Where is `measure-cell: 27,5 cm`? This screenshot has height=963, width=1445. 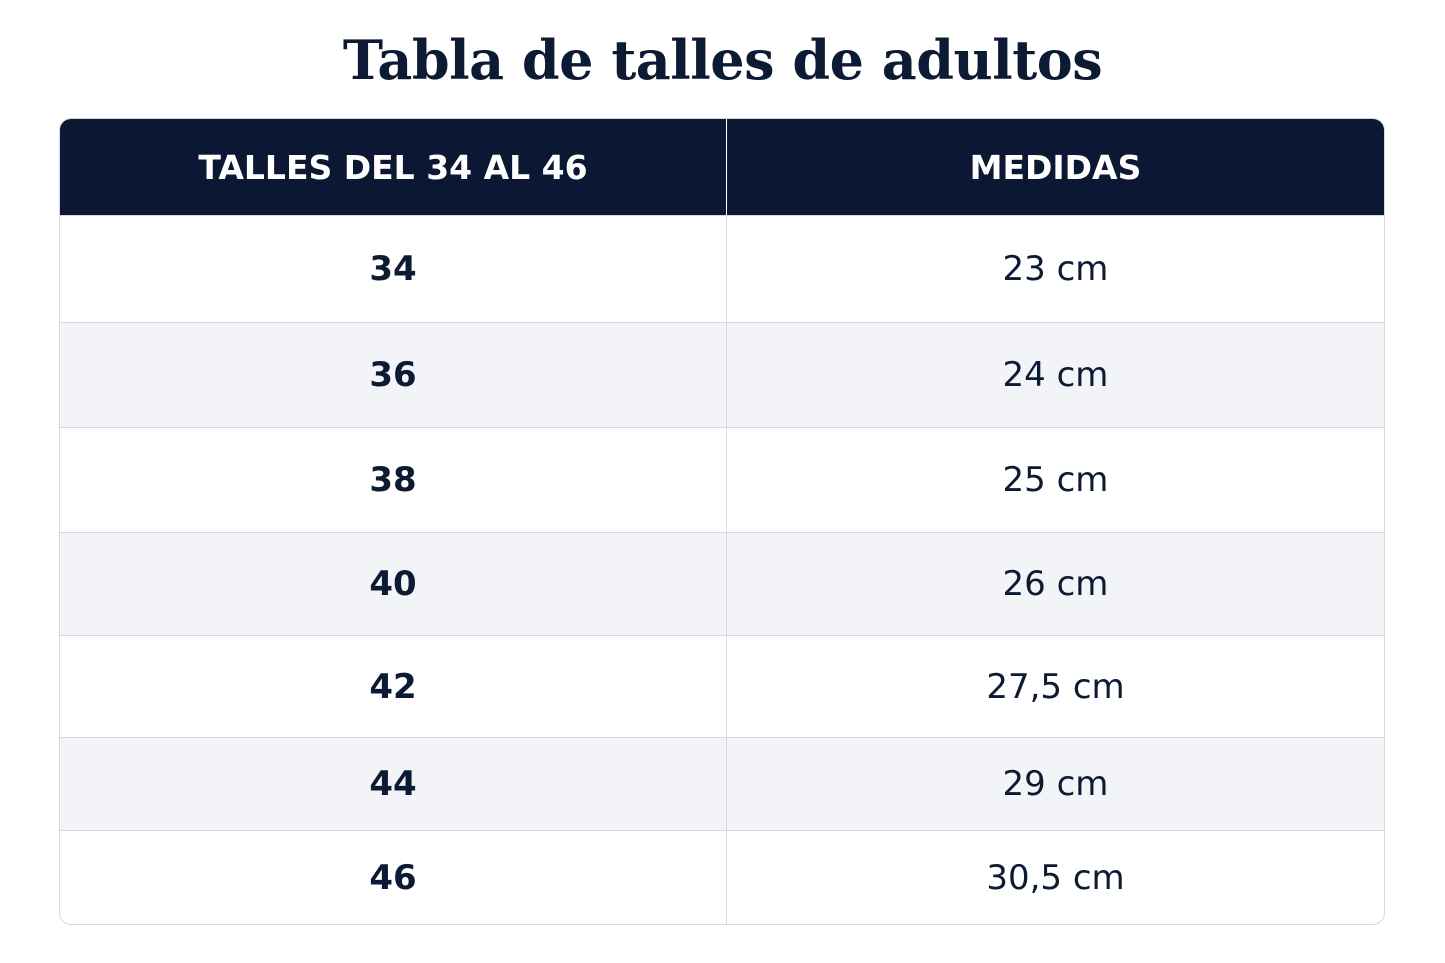 measure-cell: 27,5 cm is located at coordinates (1055, 686).